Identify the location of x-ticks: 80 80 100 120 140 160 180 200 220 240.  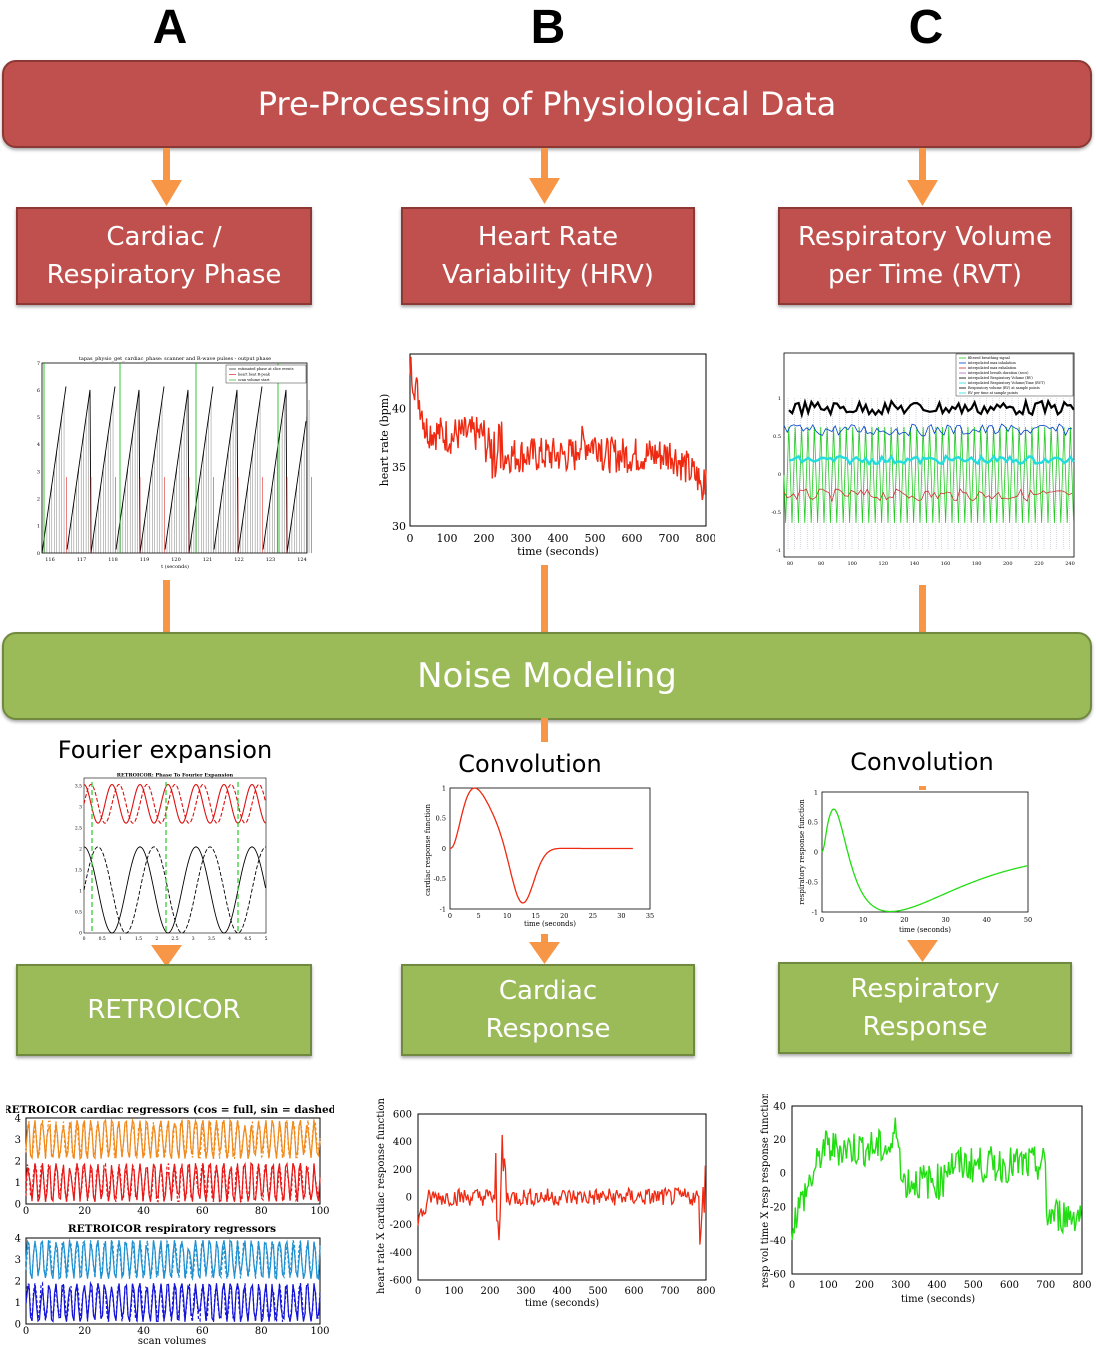
(931, 564).